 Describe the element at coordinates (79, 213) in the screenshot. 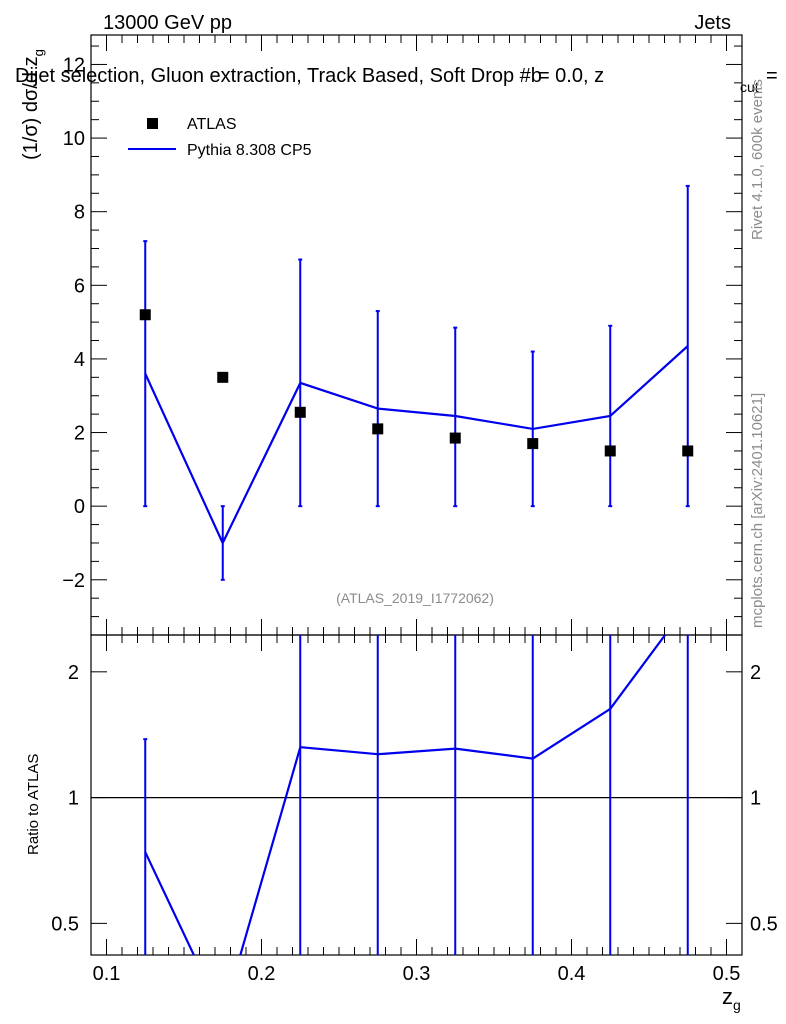

I see `main-y-tick-label: 8` at that location.